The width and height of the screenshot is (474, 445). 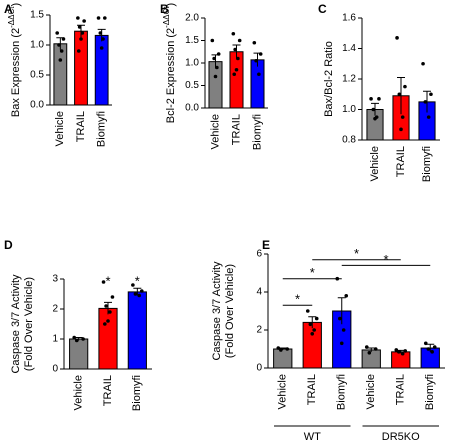 What do you see at coordinates (55, 279) in the screenshot?
I see `y-tick-label: 3` at bounding box center [55, 279].